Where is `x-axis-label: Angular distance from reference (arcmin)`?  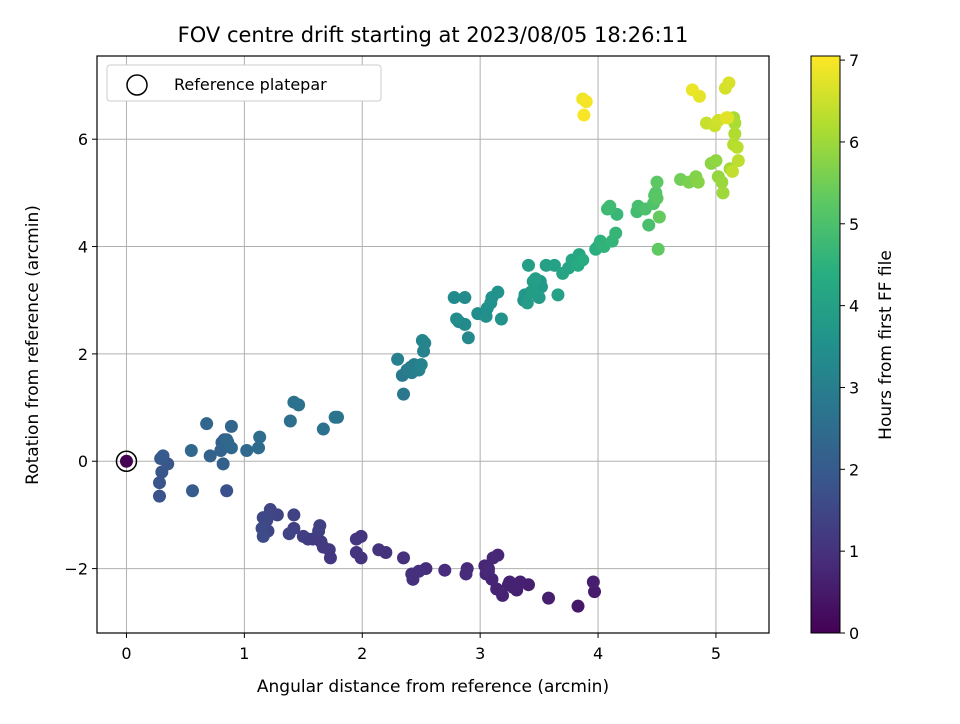 x-axis-label: Angular distance from reference (arcmin) is located at coordinates (433, 687).